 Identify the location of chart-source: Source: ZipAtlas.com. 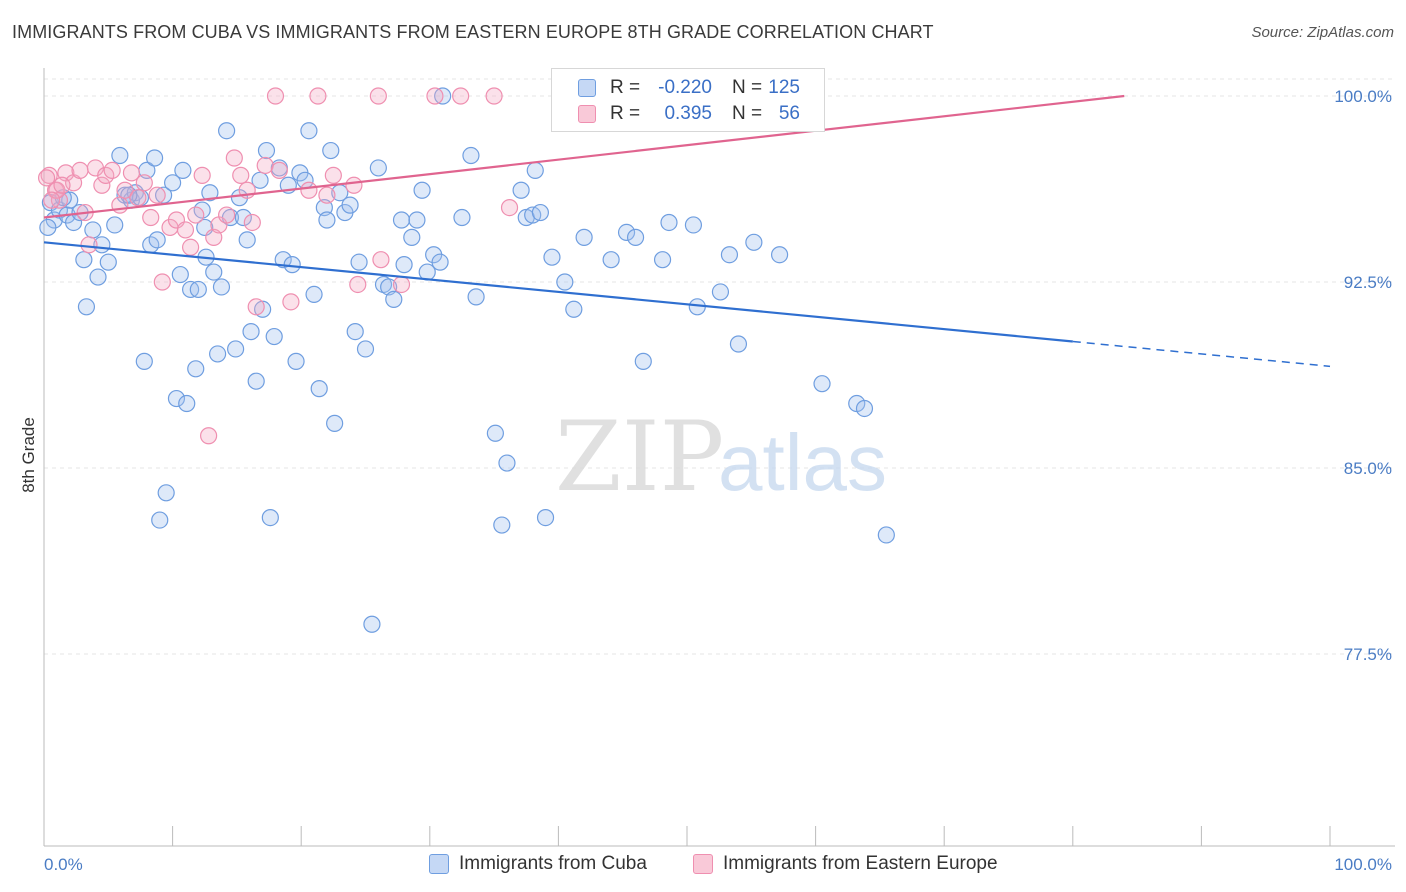
(1322, 32).